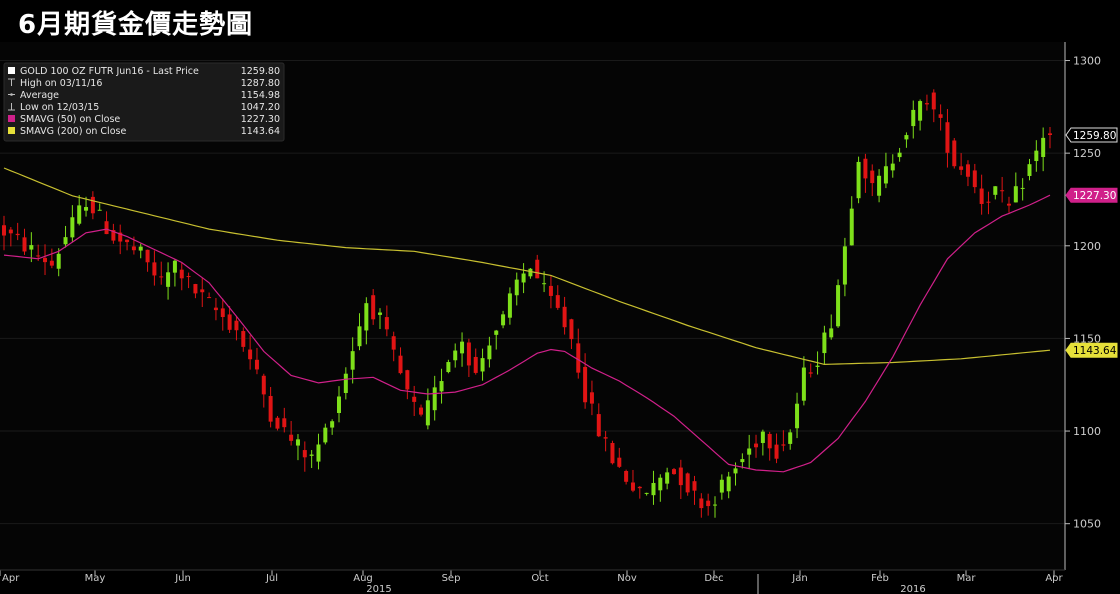 This screenshot has width=1120, height=594. Describe the element at coordinates (967, 578) in the screenshot. I see `x-tick-label: Mar` at that location.